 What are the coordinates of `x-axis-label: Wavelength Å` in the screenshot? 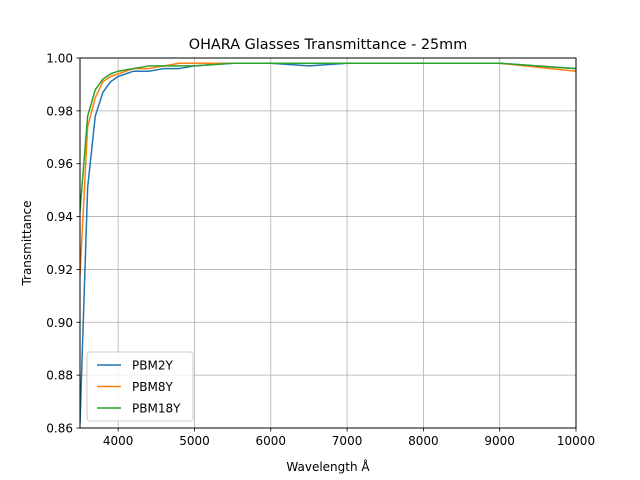 It's located at (328, 466).